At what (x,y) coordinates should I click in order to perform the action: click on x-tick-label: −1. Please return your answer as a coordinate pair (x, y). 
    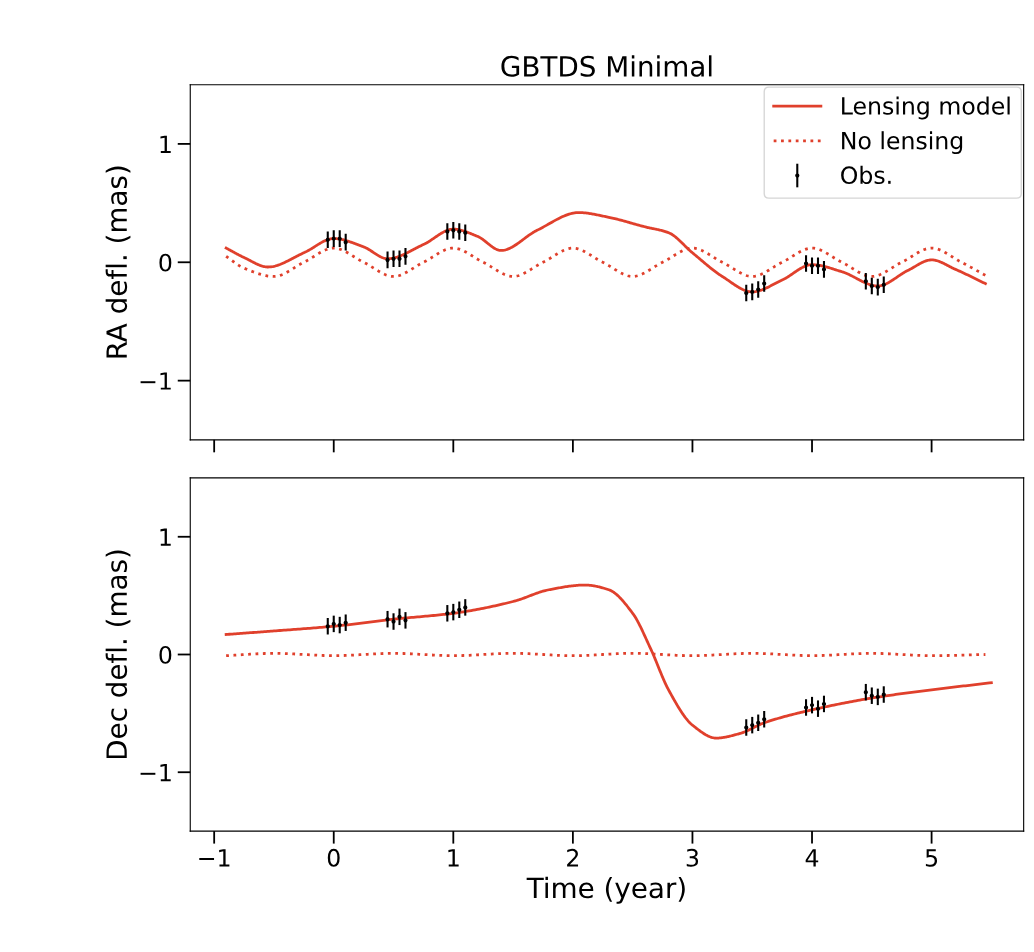
    Looking at the image, I should click on (214, 858).